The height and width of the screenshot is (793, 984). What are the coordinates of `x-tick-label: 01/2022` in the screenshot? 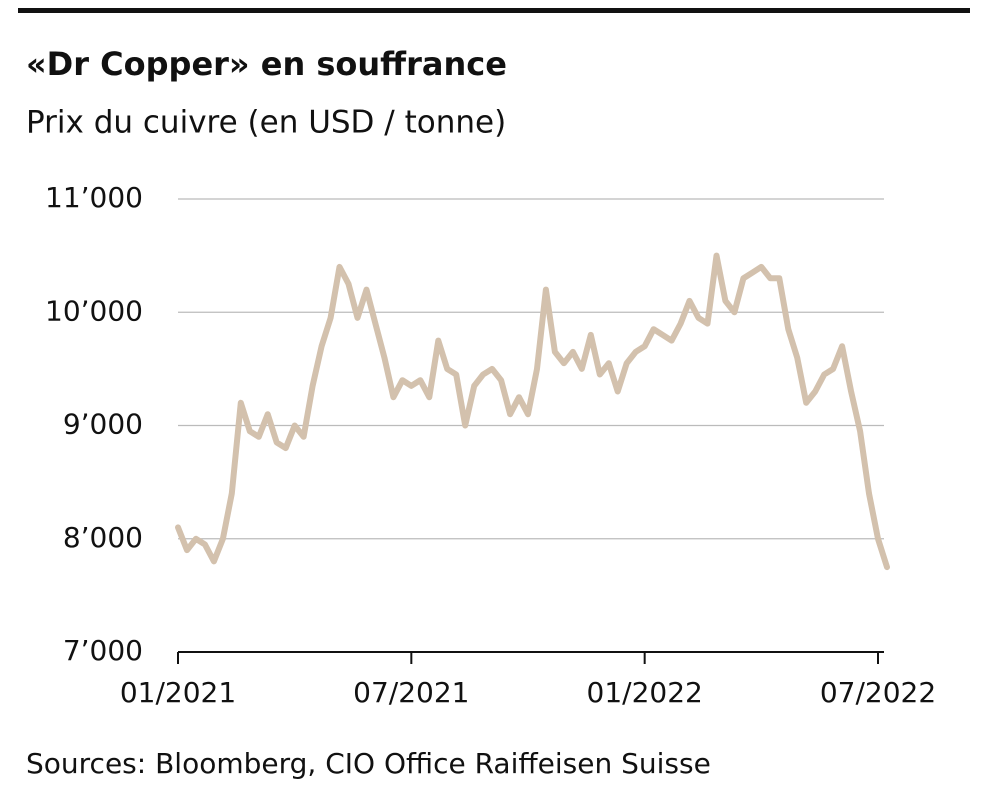 It's located at (645, 692).